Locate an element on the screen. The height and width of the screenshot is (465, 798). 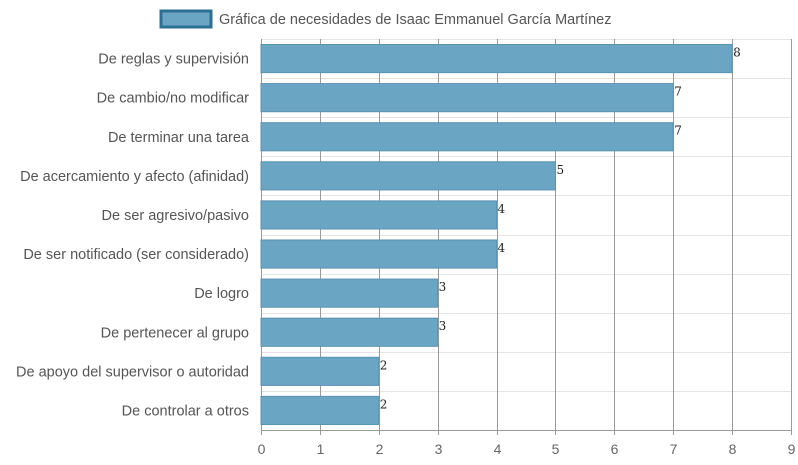
category-label: De apoyo del supervisor o autoridad is located at coordinates (132, 372).